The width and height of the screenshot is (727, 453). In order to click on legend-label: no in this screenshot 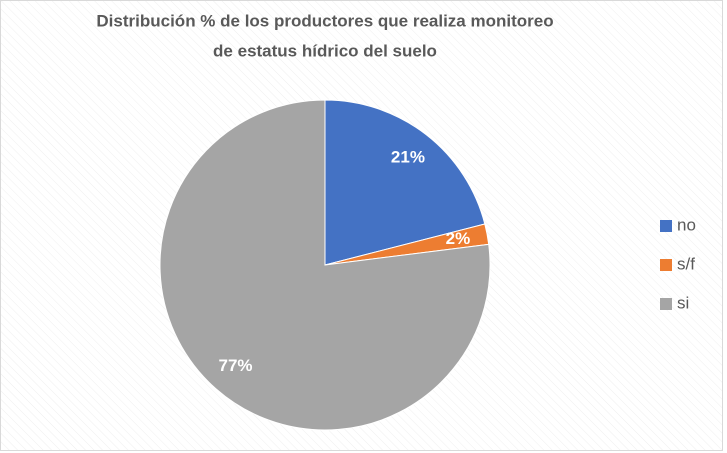, I will do `click(686, 224)`.